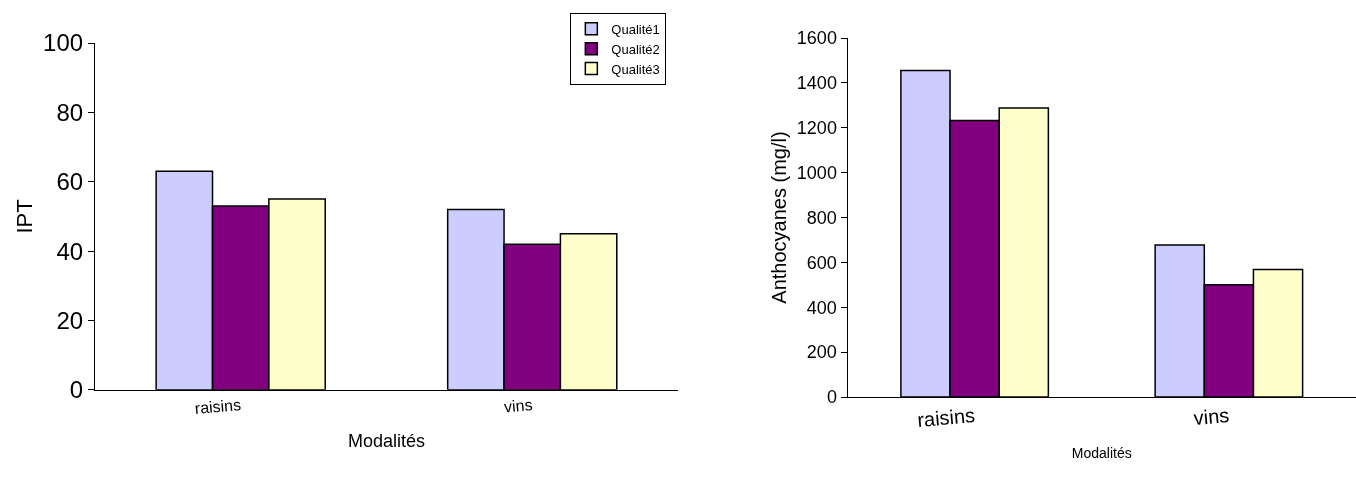  I want to click on y-tick-label: 600, so click(821, 262).